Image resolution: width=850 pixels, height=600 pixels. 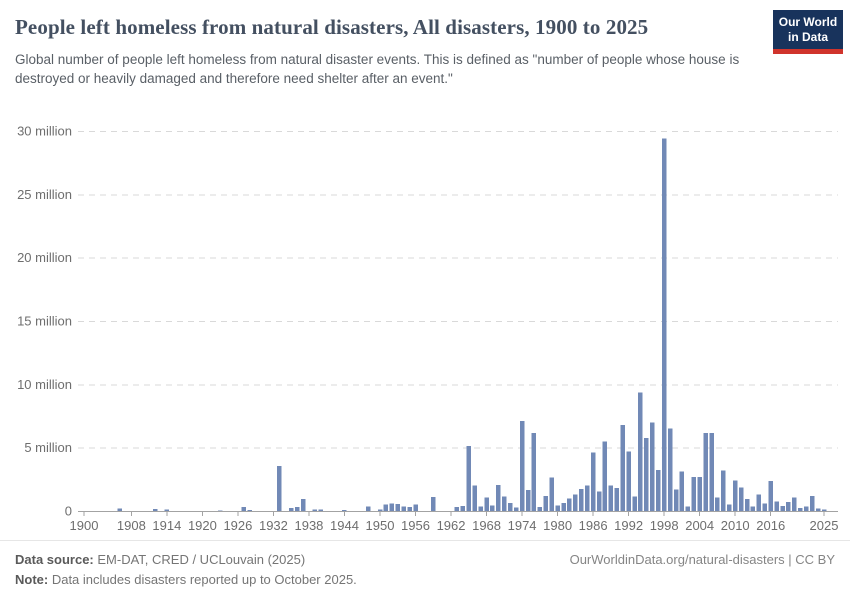 I want to click on svg-text: 1998, so click(x=664, y=525).